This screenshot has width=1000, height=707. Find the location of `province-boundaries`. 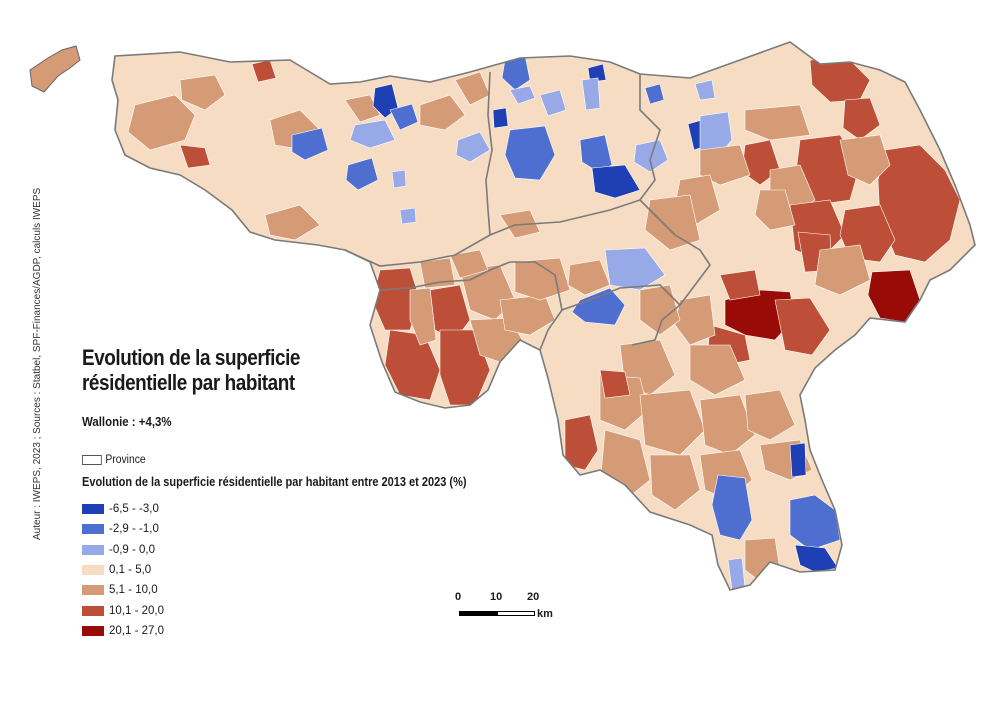

province-boundaries is located at coordinates (527, 211).